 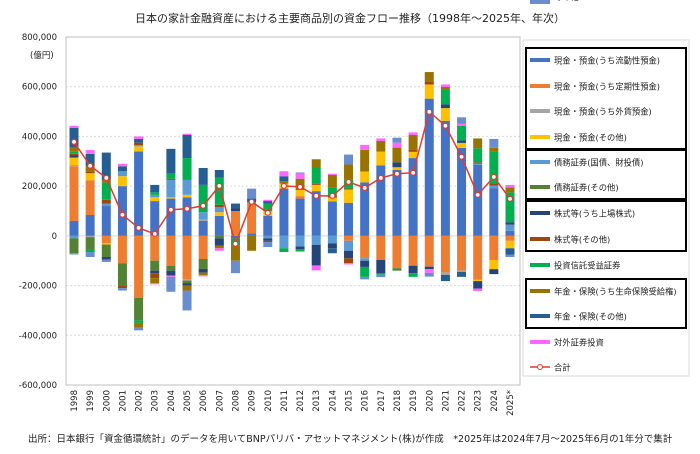 I want to click on x-tick-label: 2001, so click(x=123, y=401).